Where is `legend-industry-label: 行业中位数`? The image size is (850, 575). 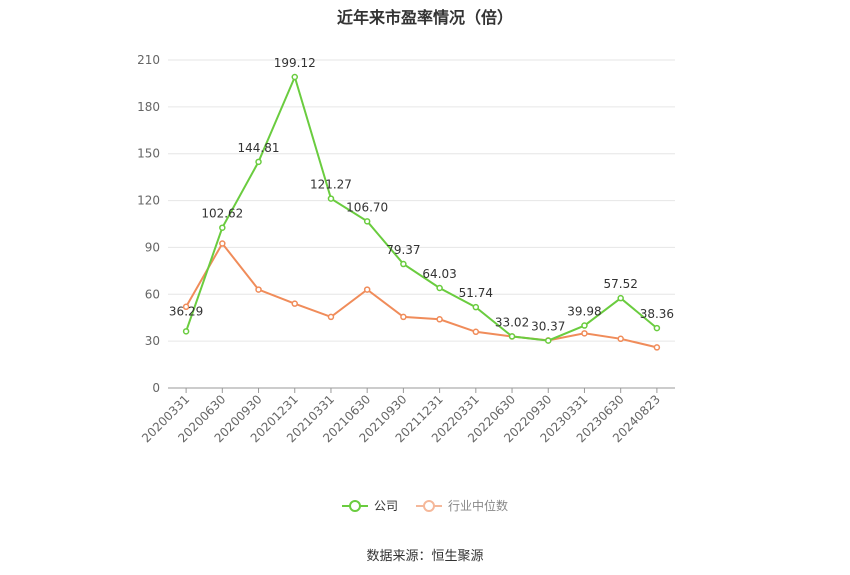 legend-industry-label: 行业中位数 is located at coordinates (478, 506).